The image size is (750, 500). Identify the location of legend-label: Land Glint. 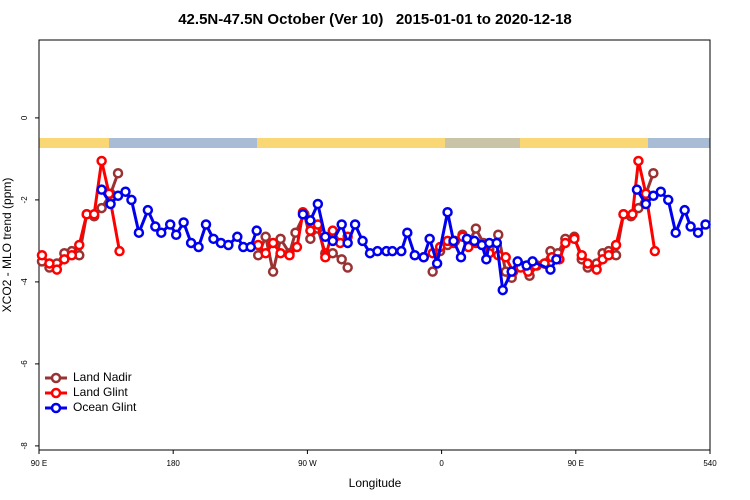
(100, 392).